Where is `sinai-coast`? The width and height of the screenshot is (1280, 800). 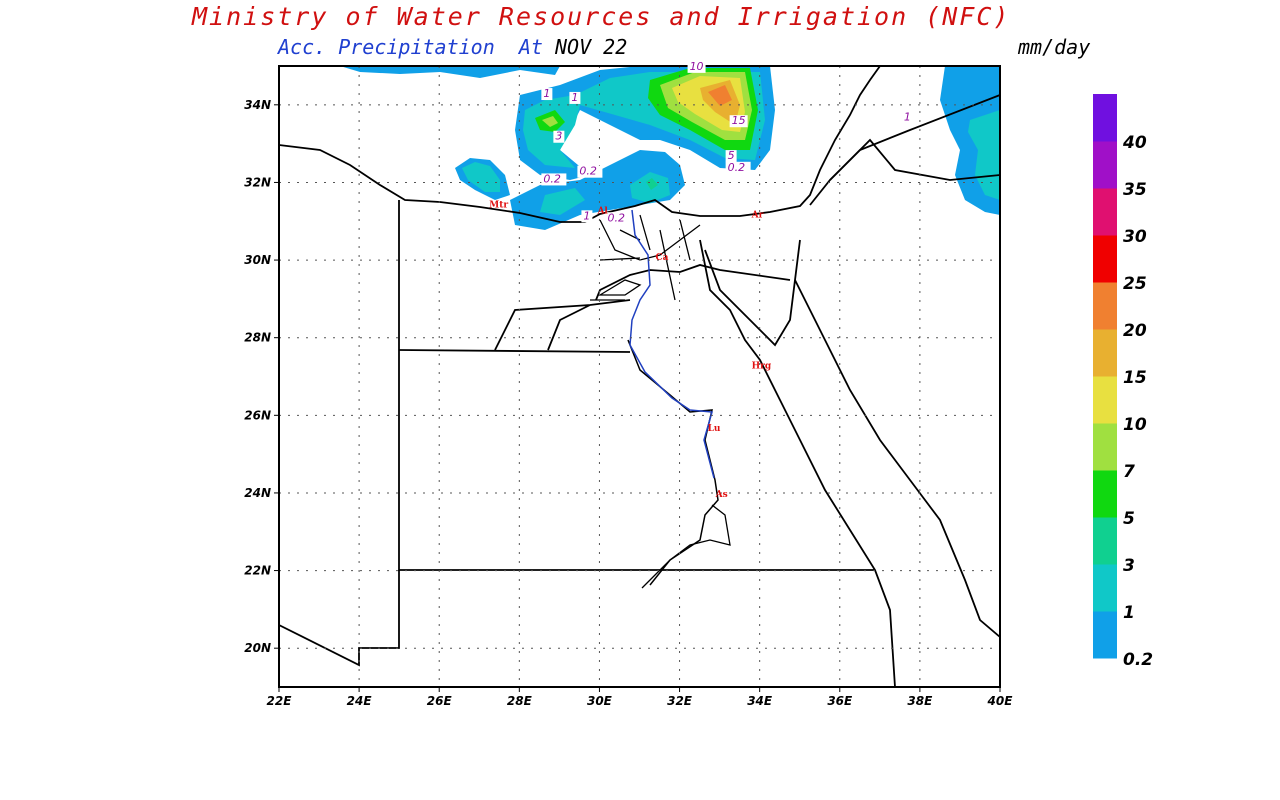 sinai-coast is located at coordinates (752, 293).